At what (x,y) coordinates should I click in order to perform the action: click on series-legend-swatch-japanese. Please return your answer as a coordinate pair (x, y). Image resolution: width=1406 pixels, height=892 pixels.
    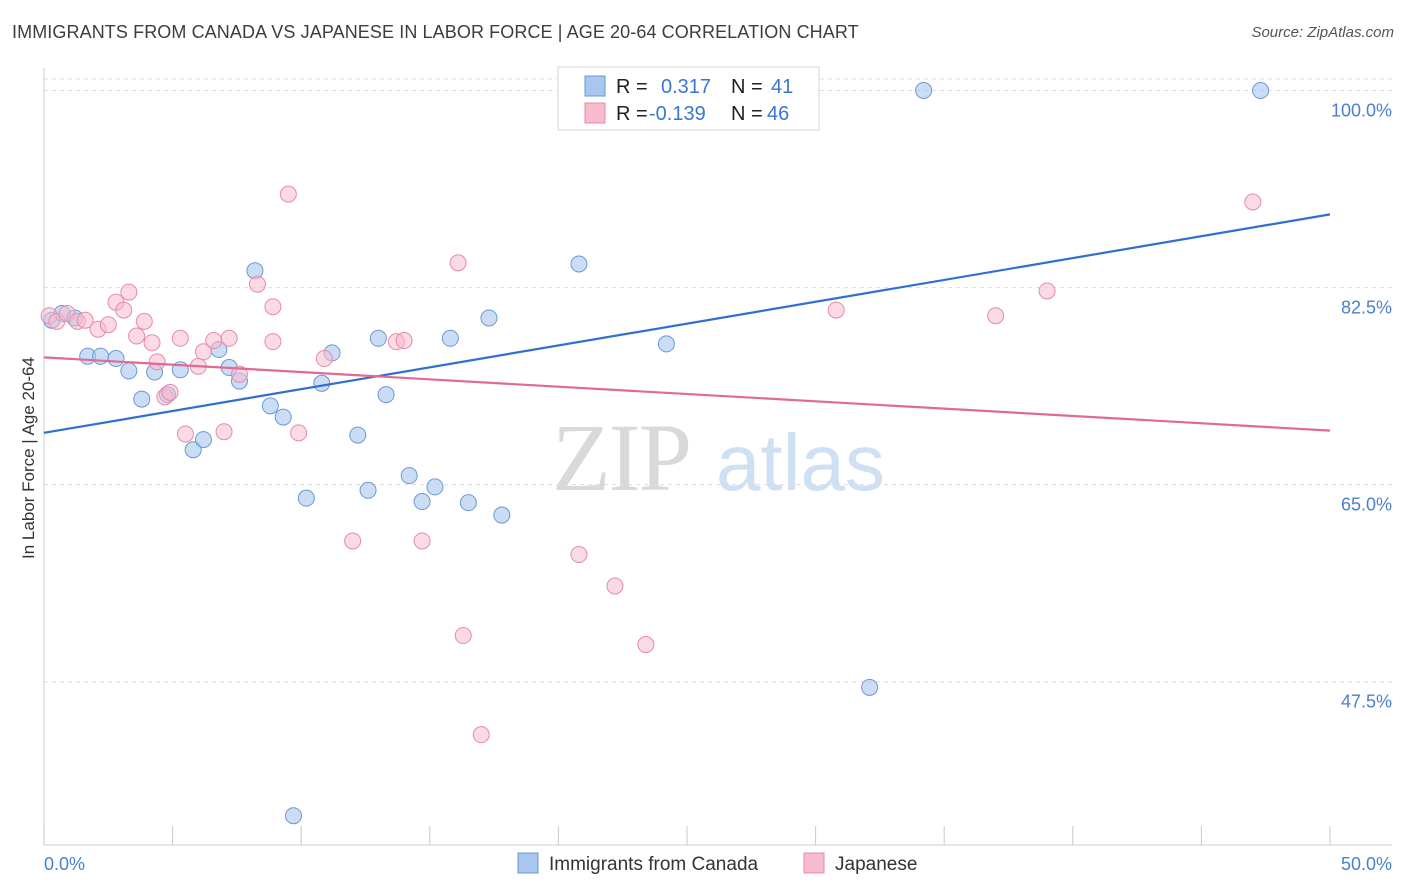
    Looking at the image, I should click on (814, 863).